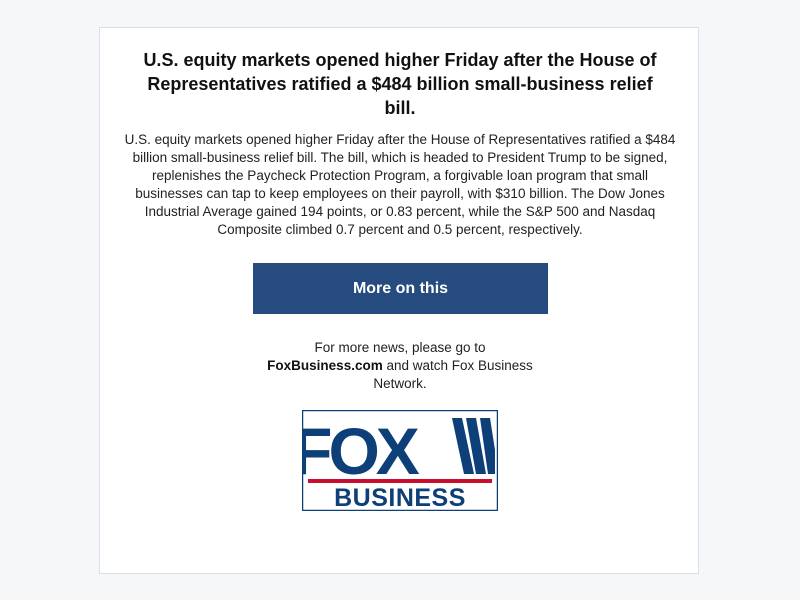  I want to click on more-on-this-button: More on this, so click(400, 288).